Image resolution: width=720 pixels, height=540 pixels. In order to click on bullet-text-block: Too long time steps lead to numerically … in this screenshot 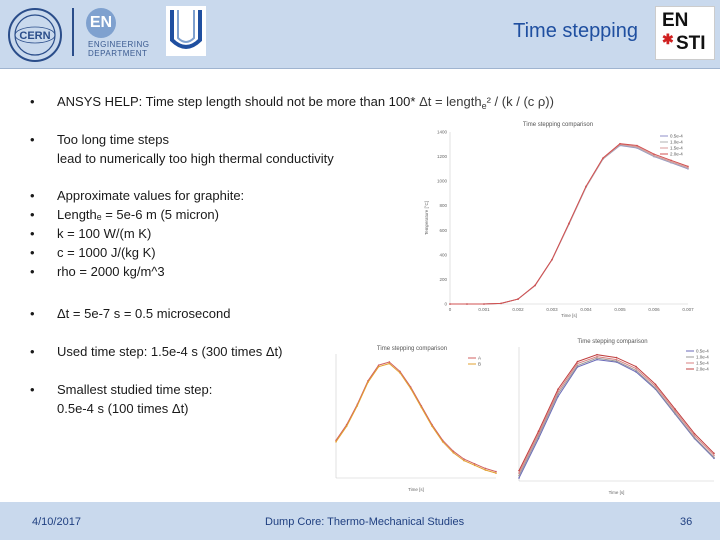, I will do `click(195, 149)`.